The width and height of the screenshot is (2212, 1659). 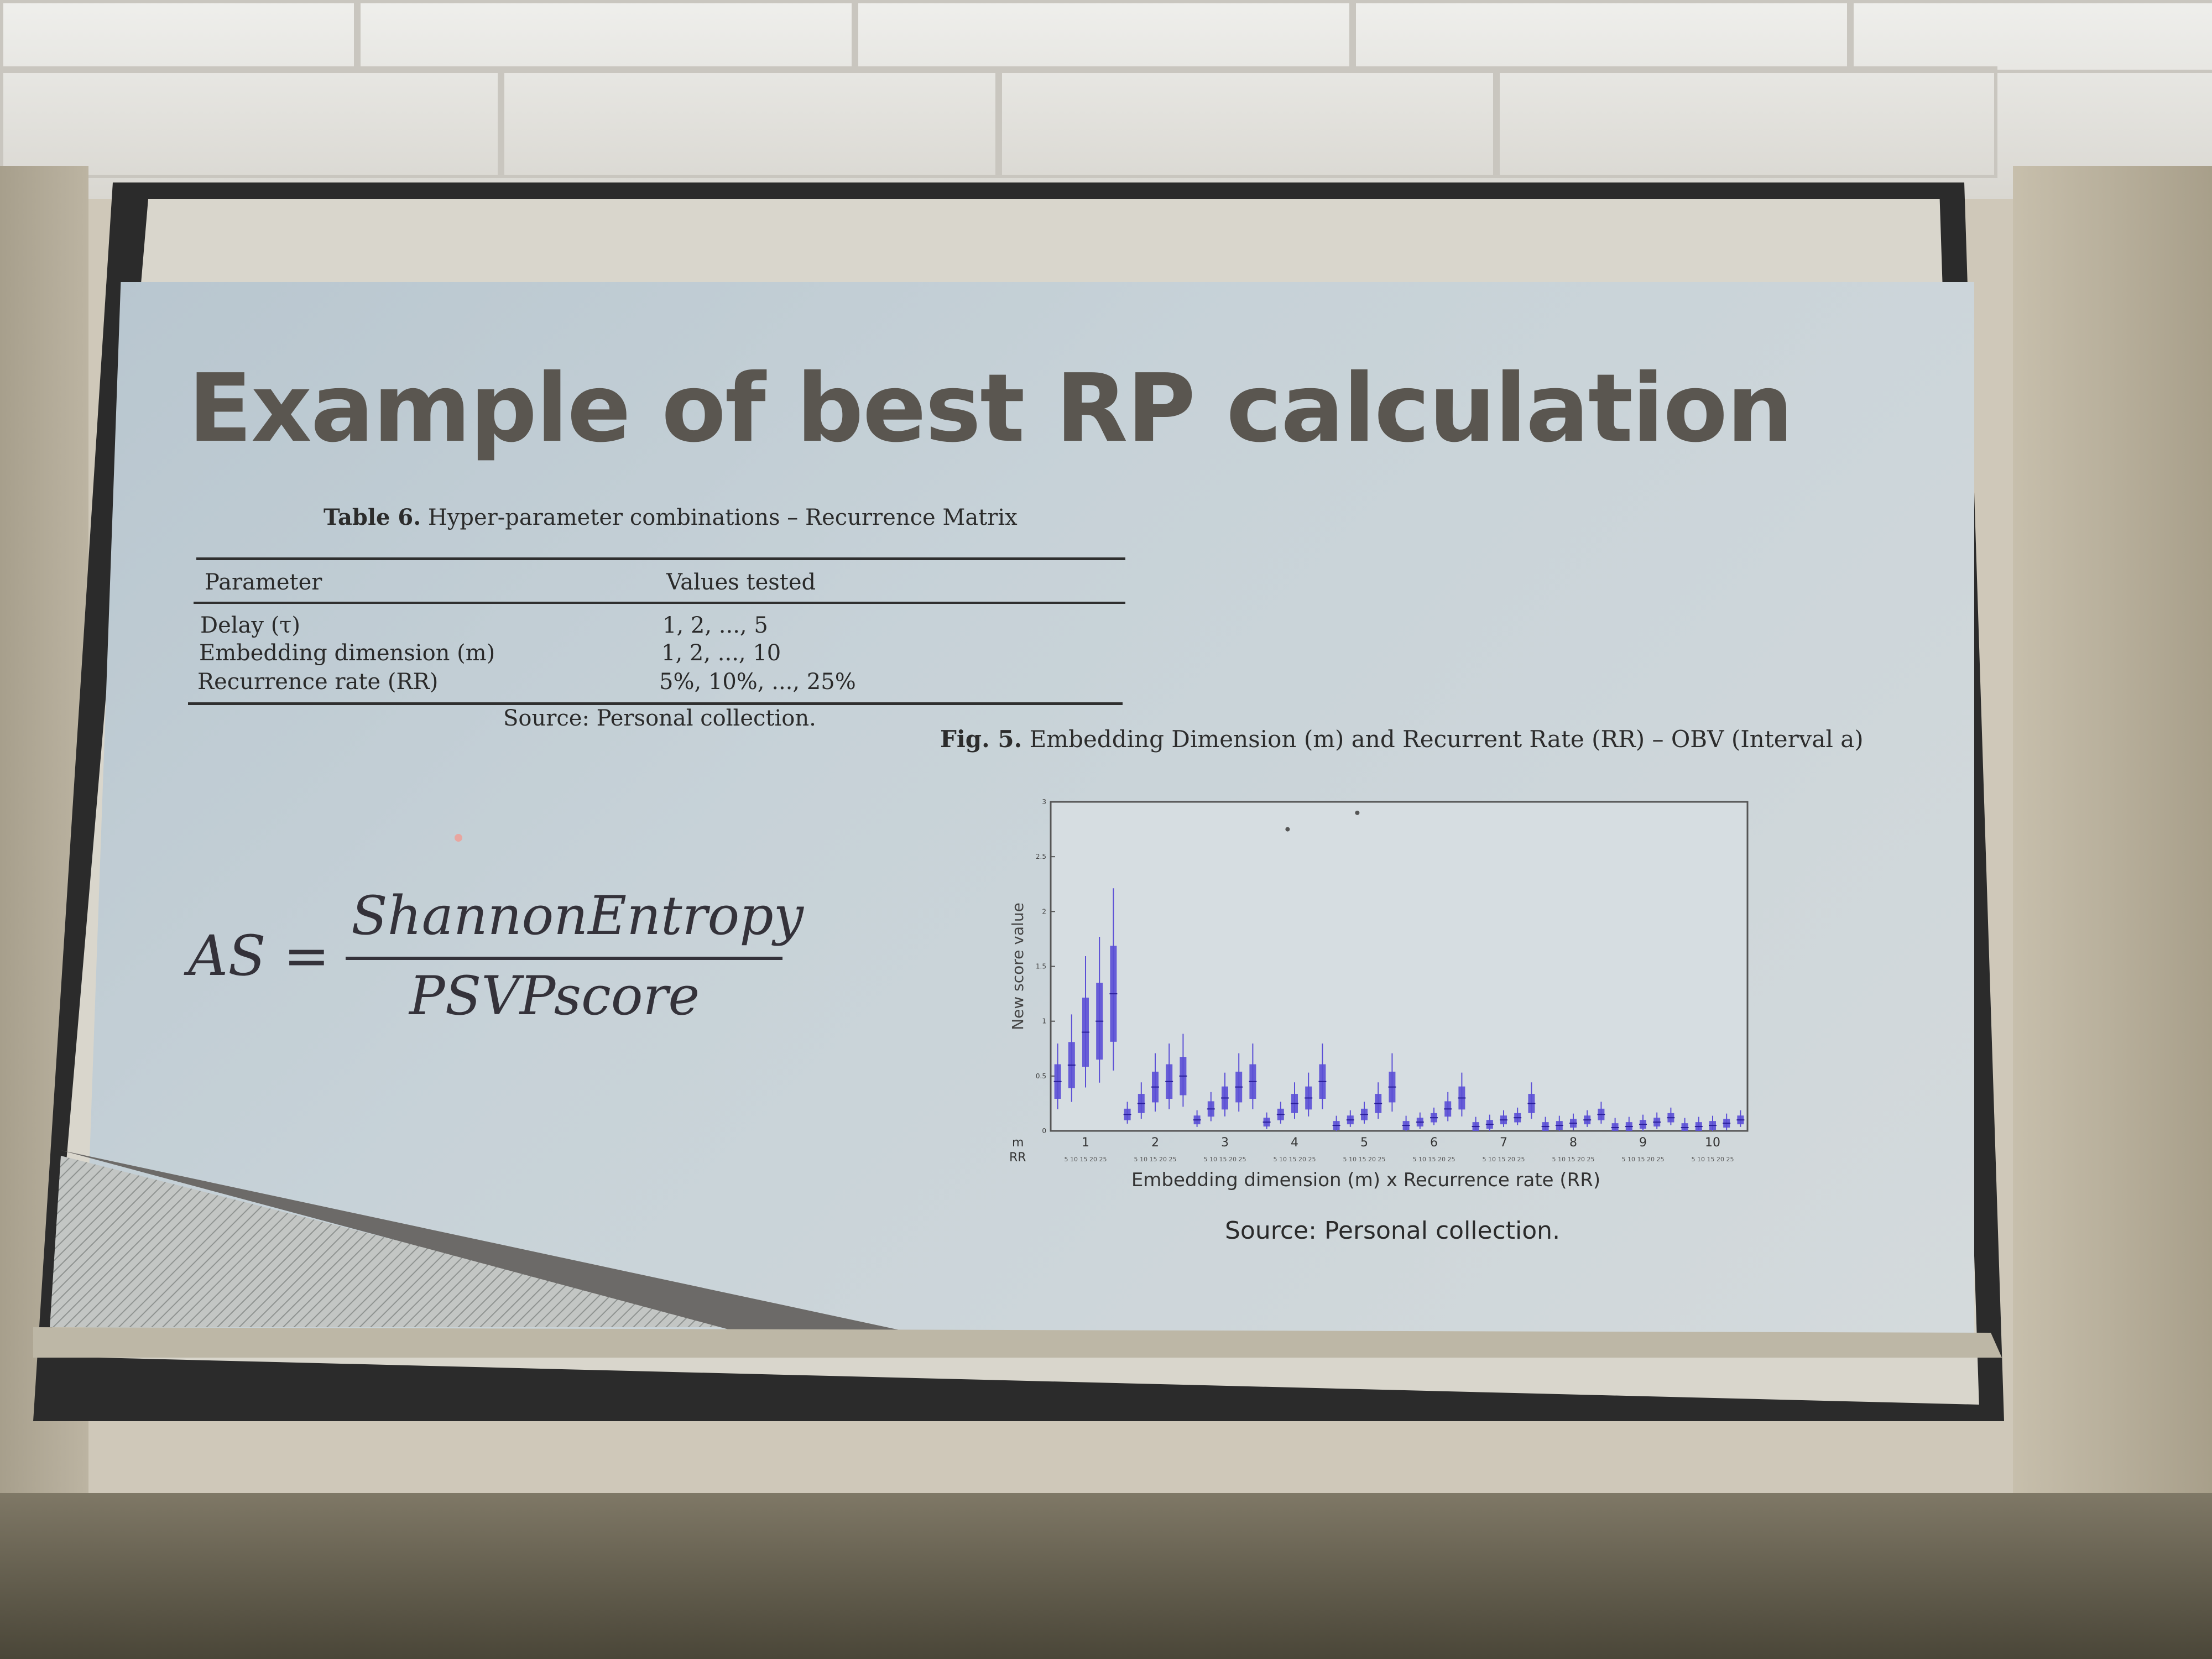 What do you see at coordinates (1393, 1231) in the screenshot?
I see `figure-source: Source: Personal collection.` at bounding box center [1393, 1231].